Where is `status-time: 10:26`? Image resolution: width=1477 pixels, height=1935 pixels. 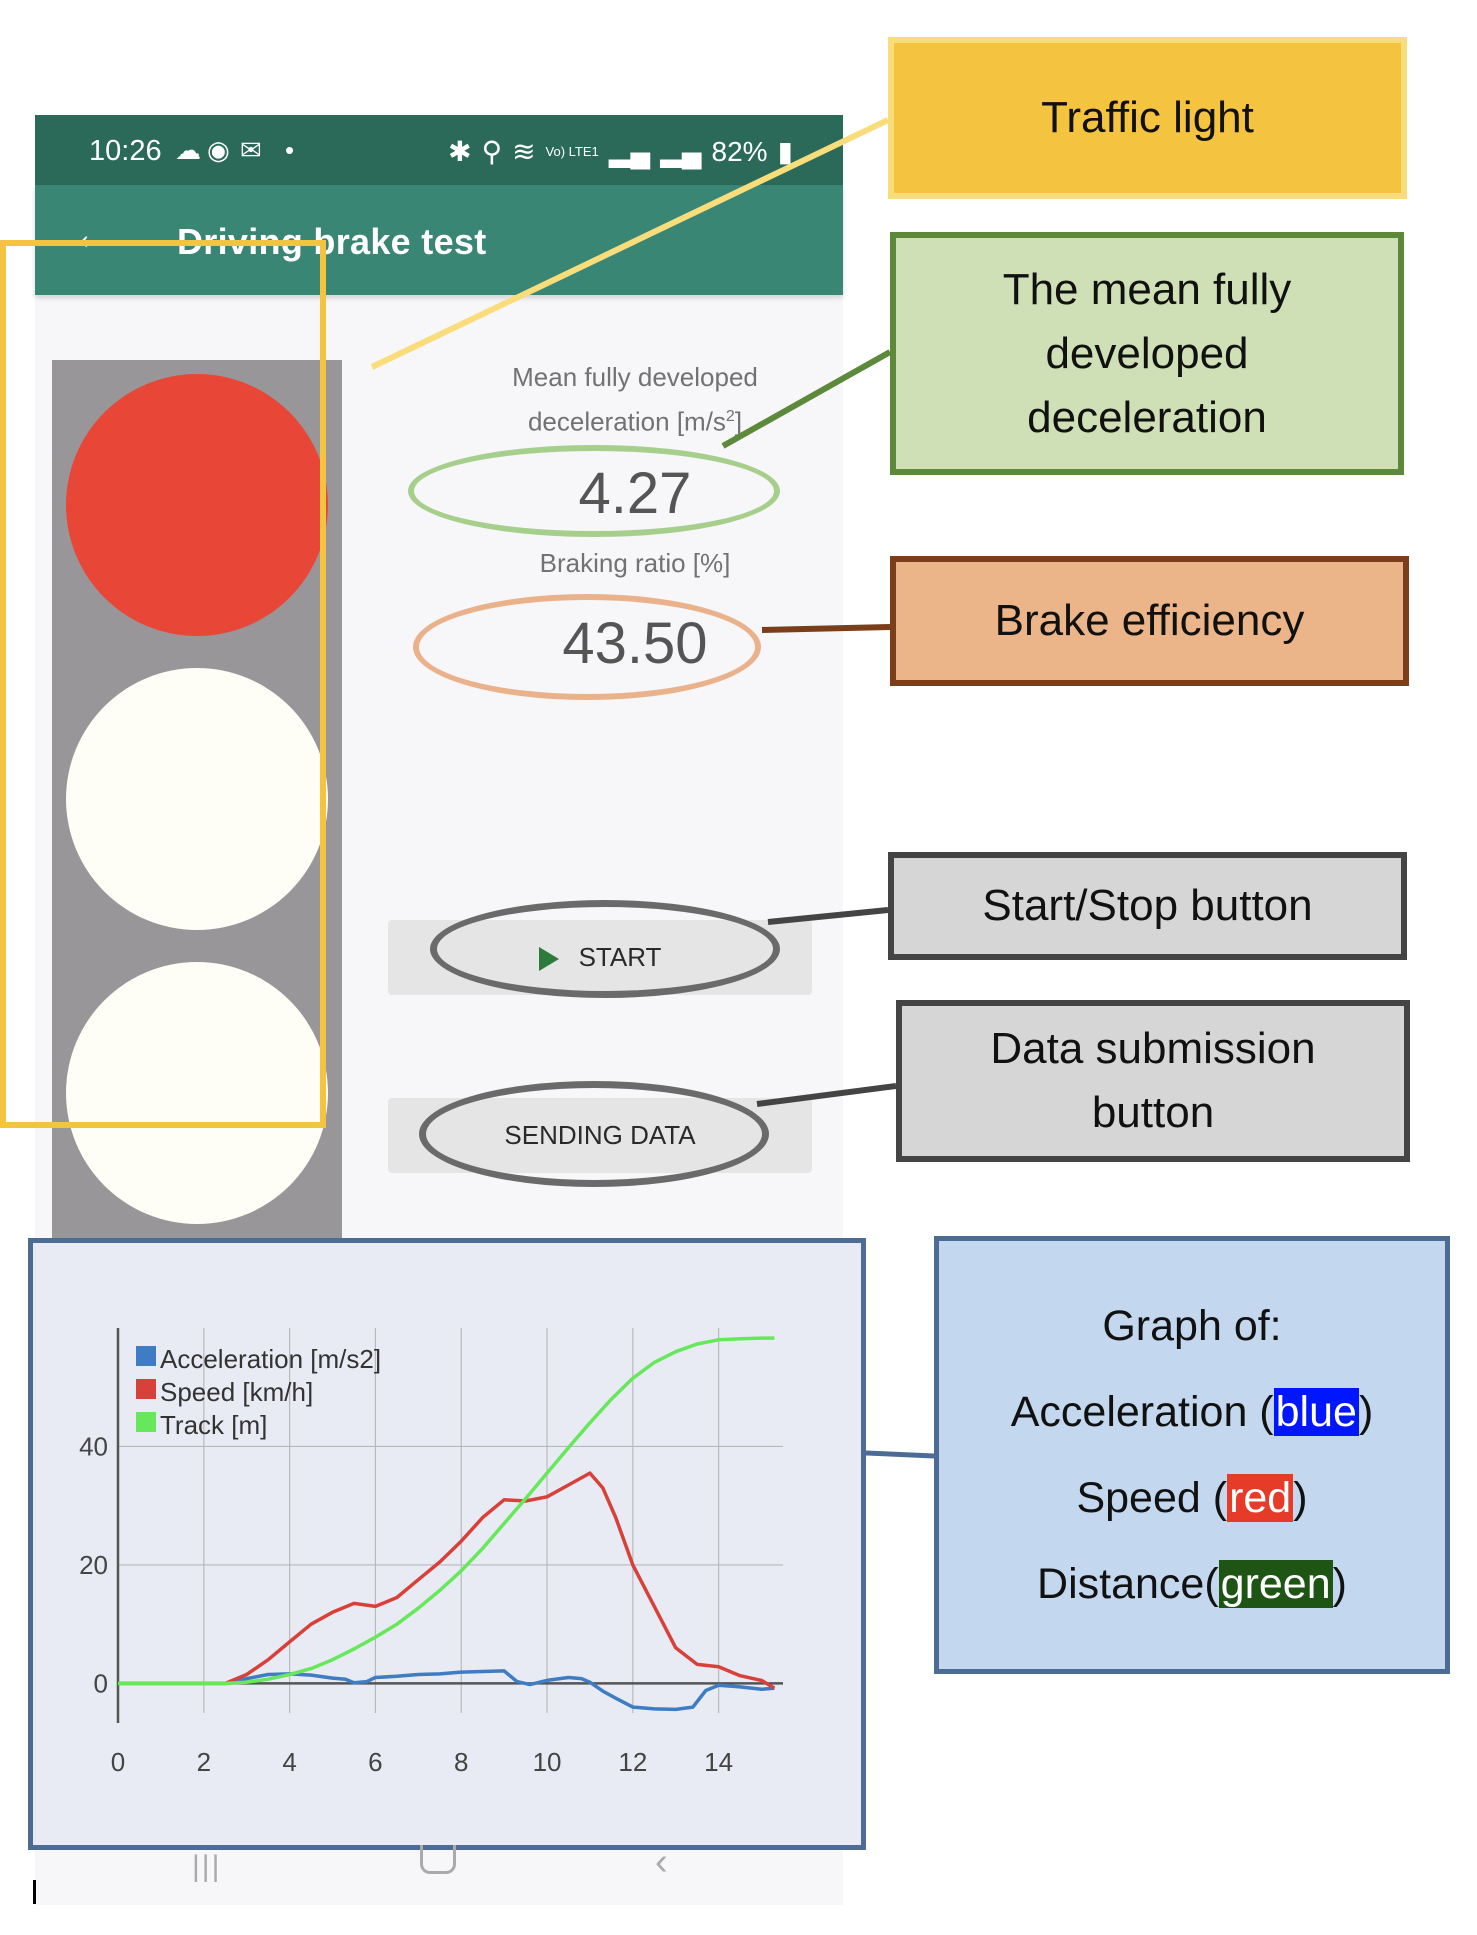
status-time: 10:26 is located at coordinates (125, 151).